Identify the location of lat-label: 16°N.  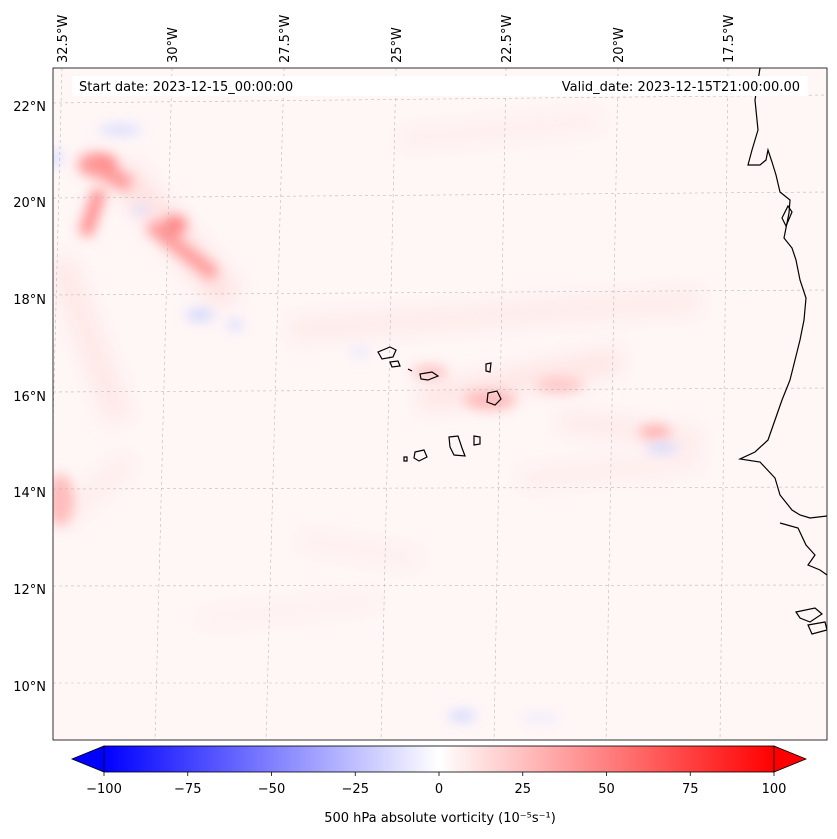
(29, 397).